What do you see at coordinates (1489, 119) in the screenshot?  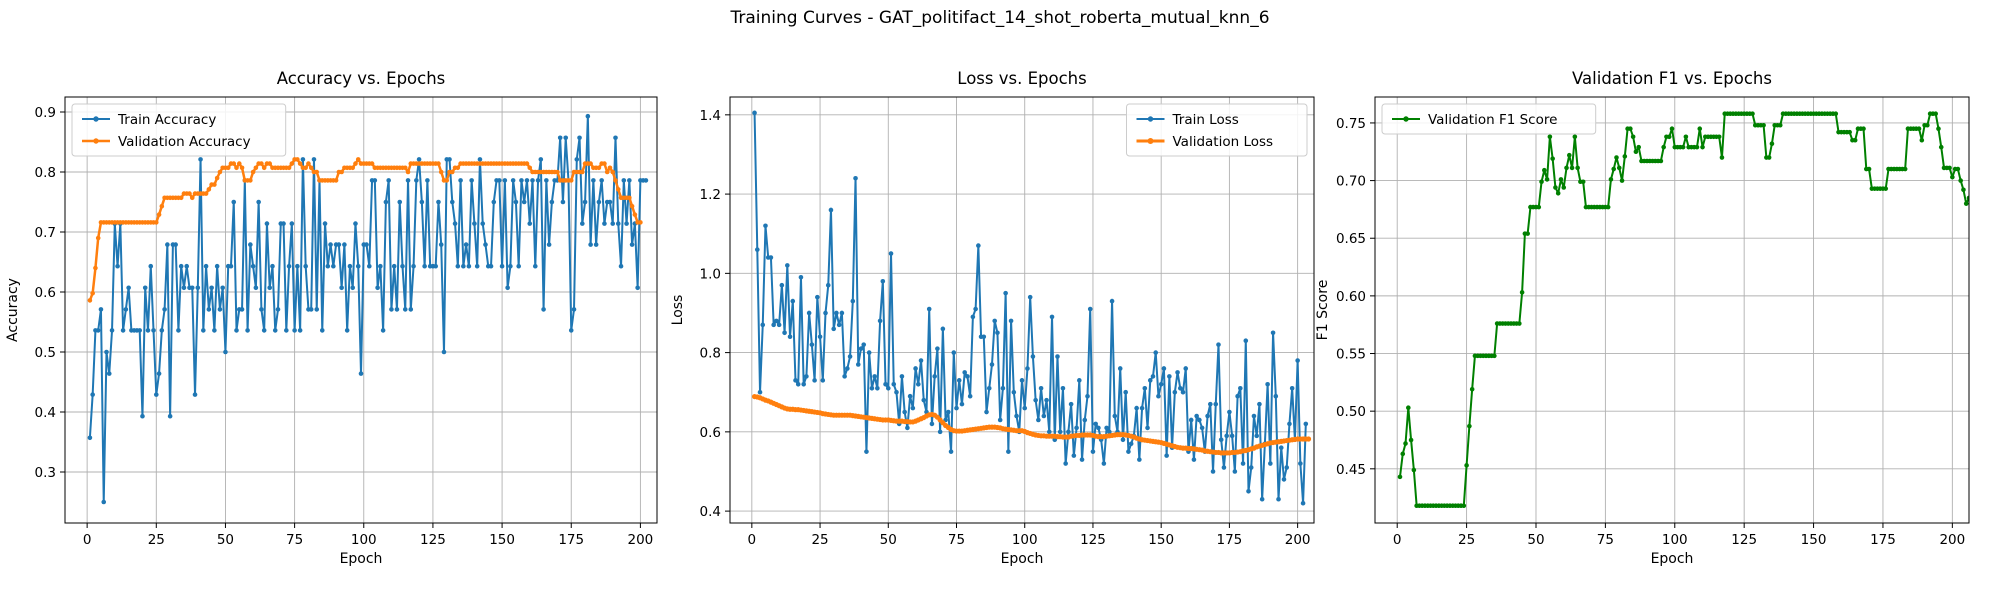 I see `legend-box` at bounding box center [1489, 119].